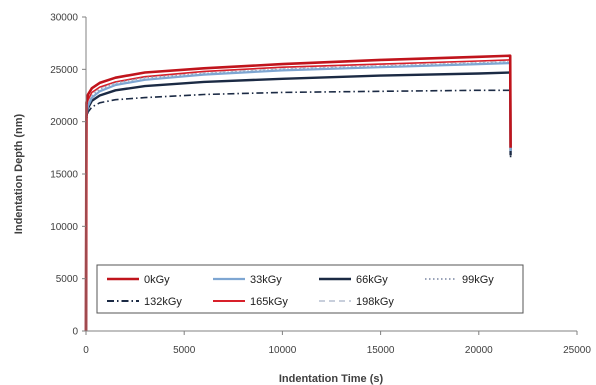  I want to click on legend-box, so click(310, 289).